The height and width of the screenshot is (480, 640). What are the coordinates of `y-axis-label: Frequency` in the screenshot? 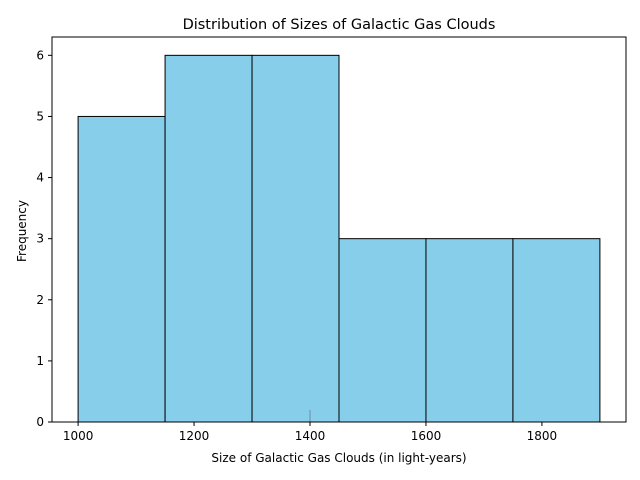 It's located at (22, 231).